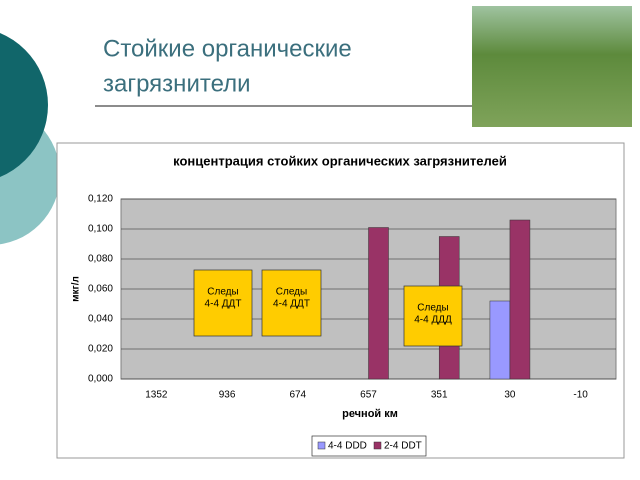 This screenshot has height=480, width=640. I want to click on y-tick-label: 0,040, so click(100, 319).